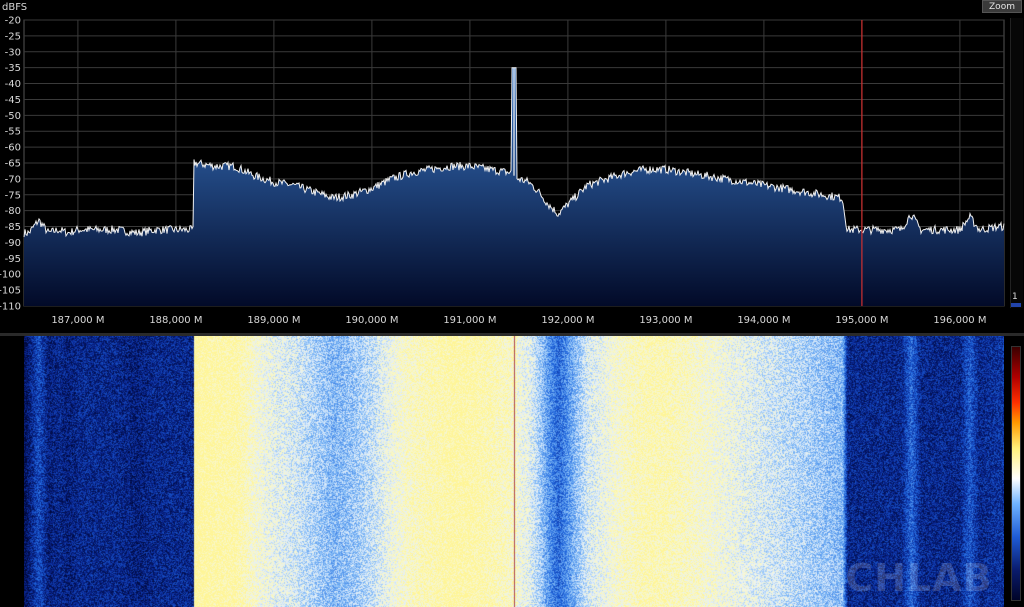 The height and width of the screenshot is (607, 1024). Describe the element at coordinates (13, 211) in the screenshot. I see `y-tick-label: -80` at that location.